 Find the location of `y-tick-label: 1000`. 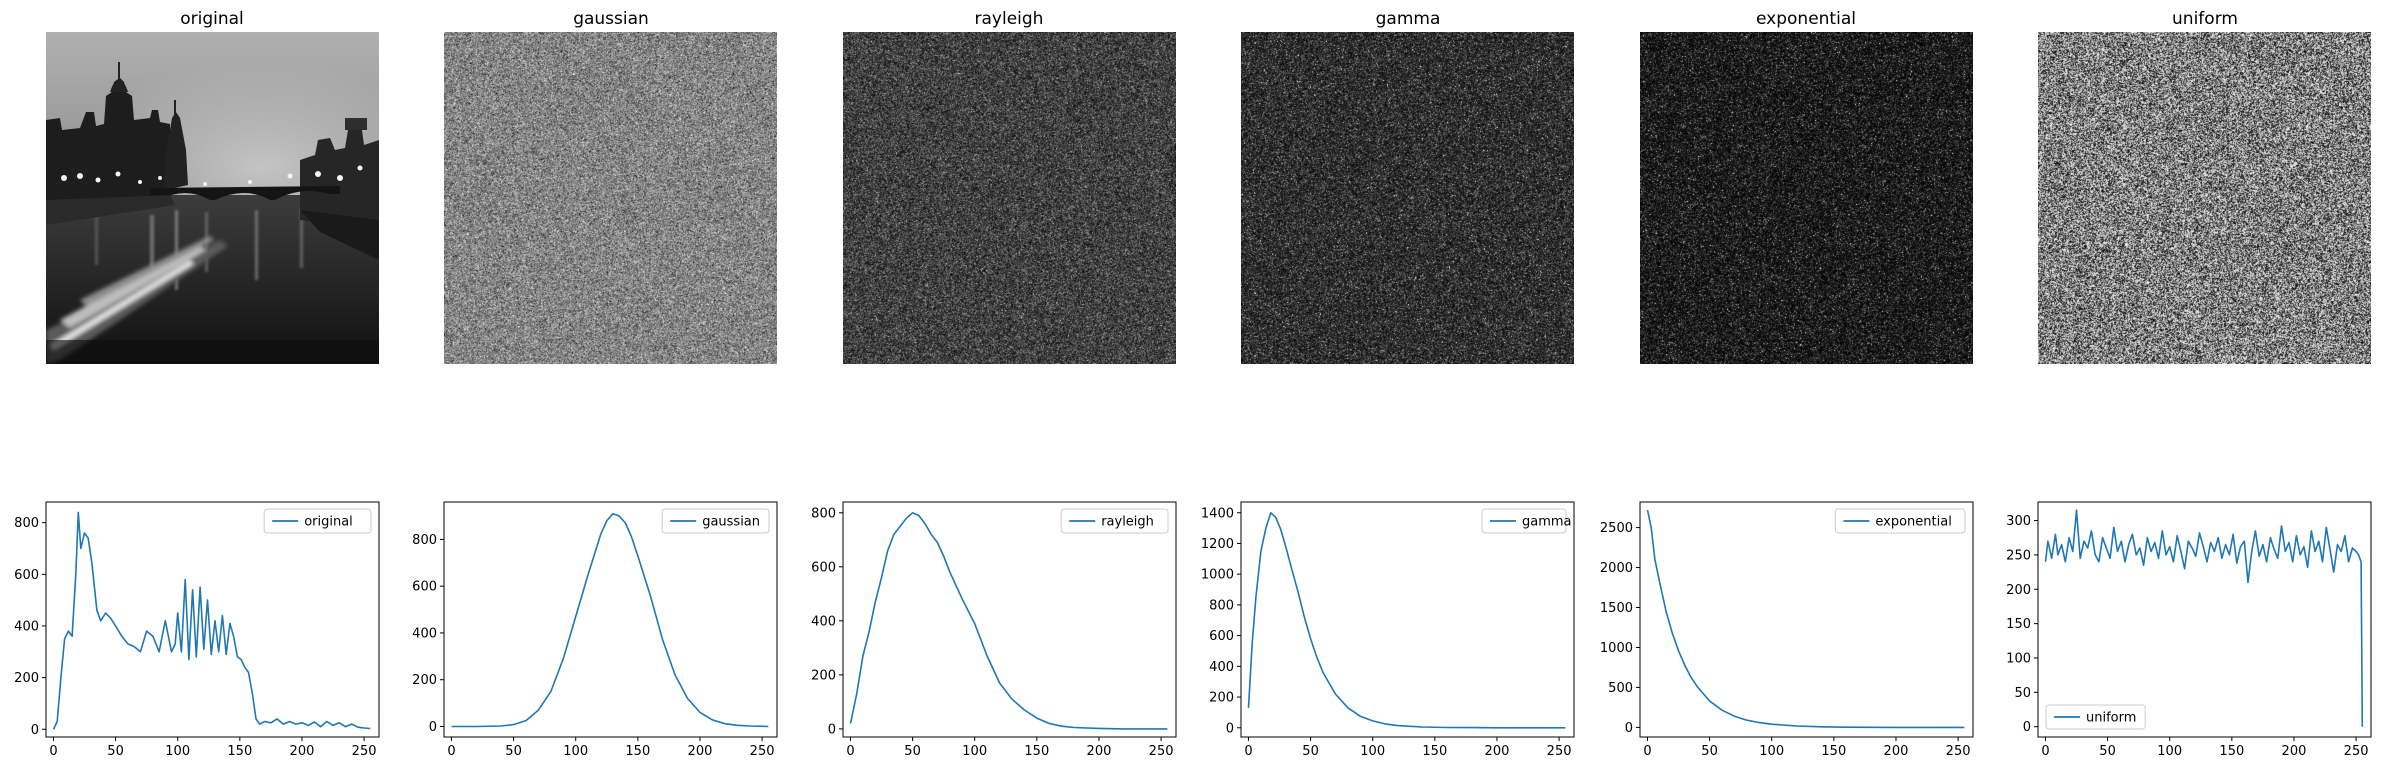

y-tick-label: 1000 is located at coordinates (1217, 575).